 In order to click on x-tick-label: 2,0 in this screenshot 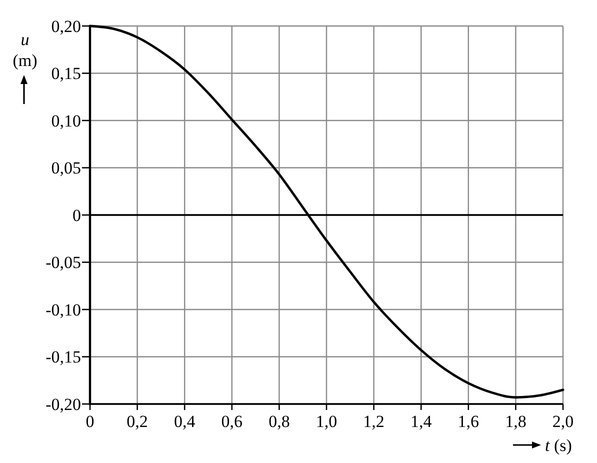, I will do `click(563, 421)`.